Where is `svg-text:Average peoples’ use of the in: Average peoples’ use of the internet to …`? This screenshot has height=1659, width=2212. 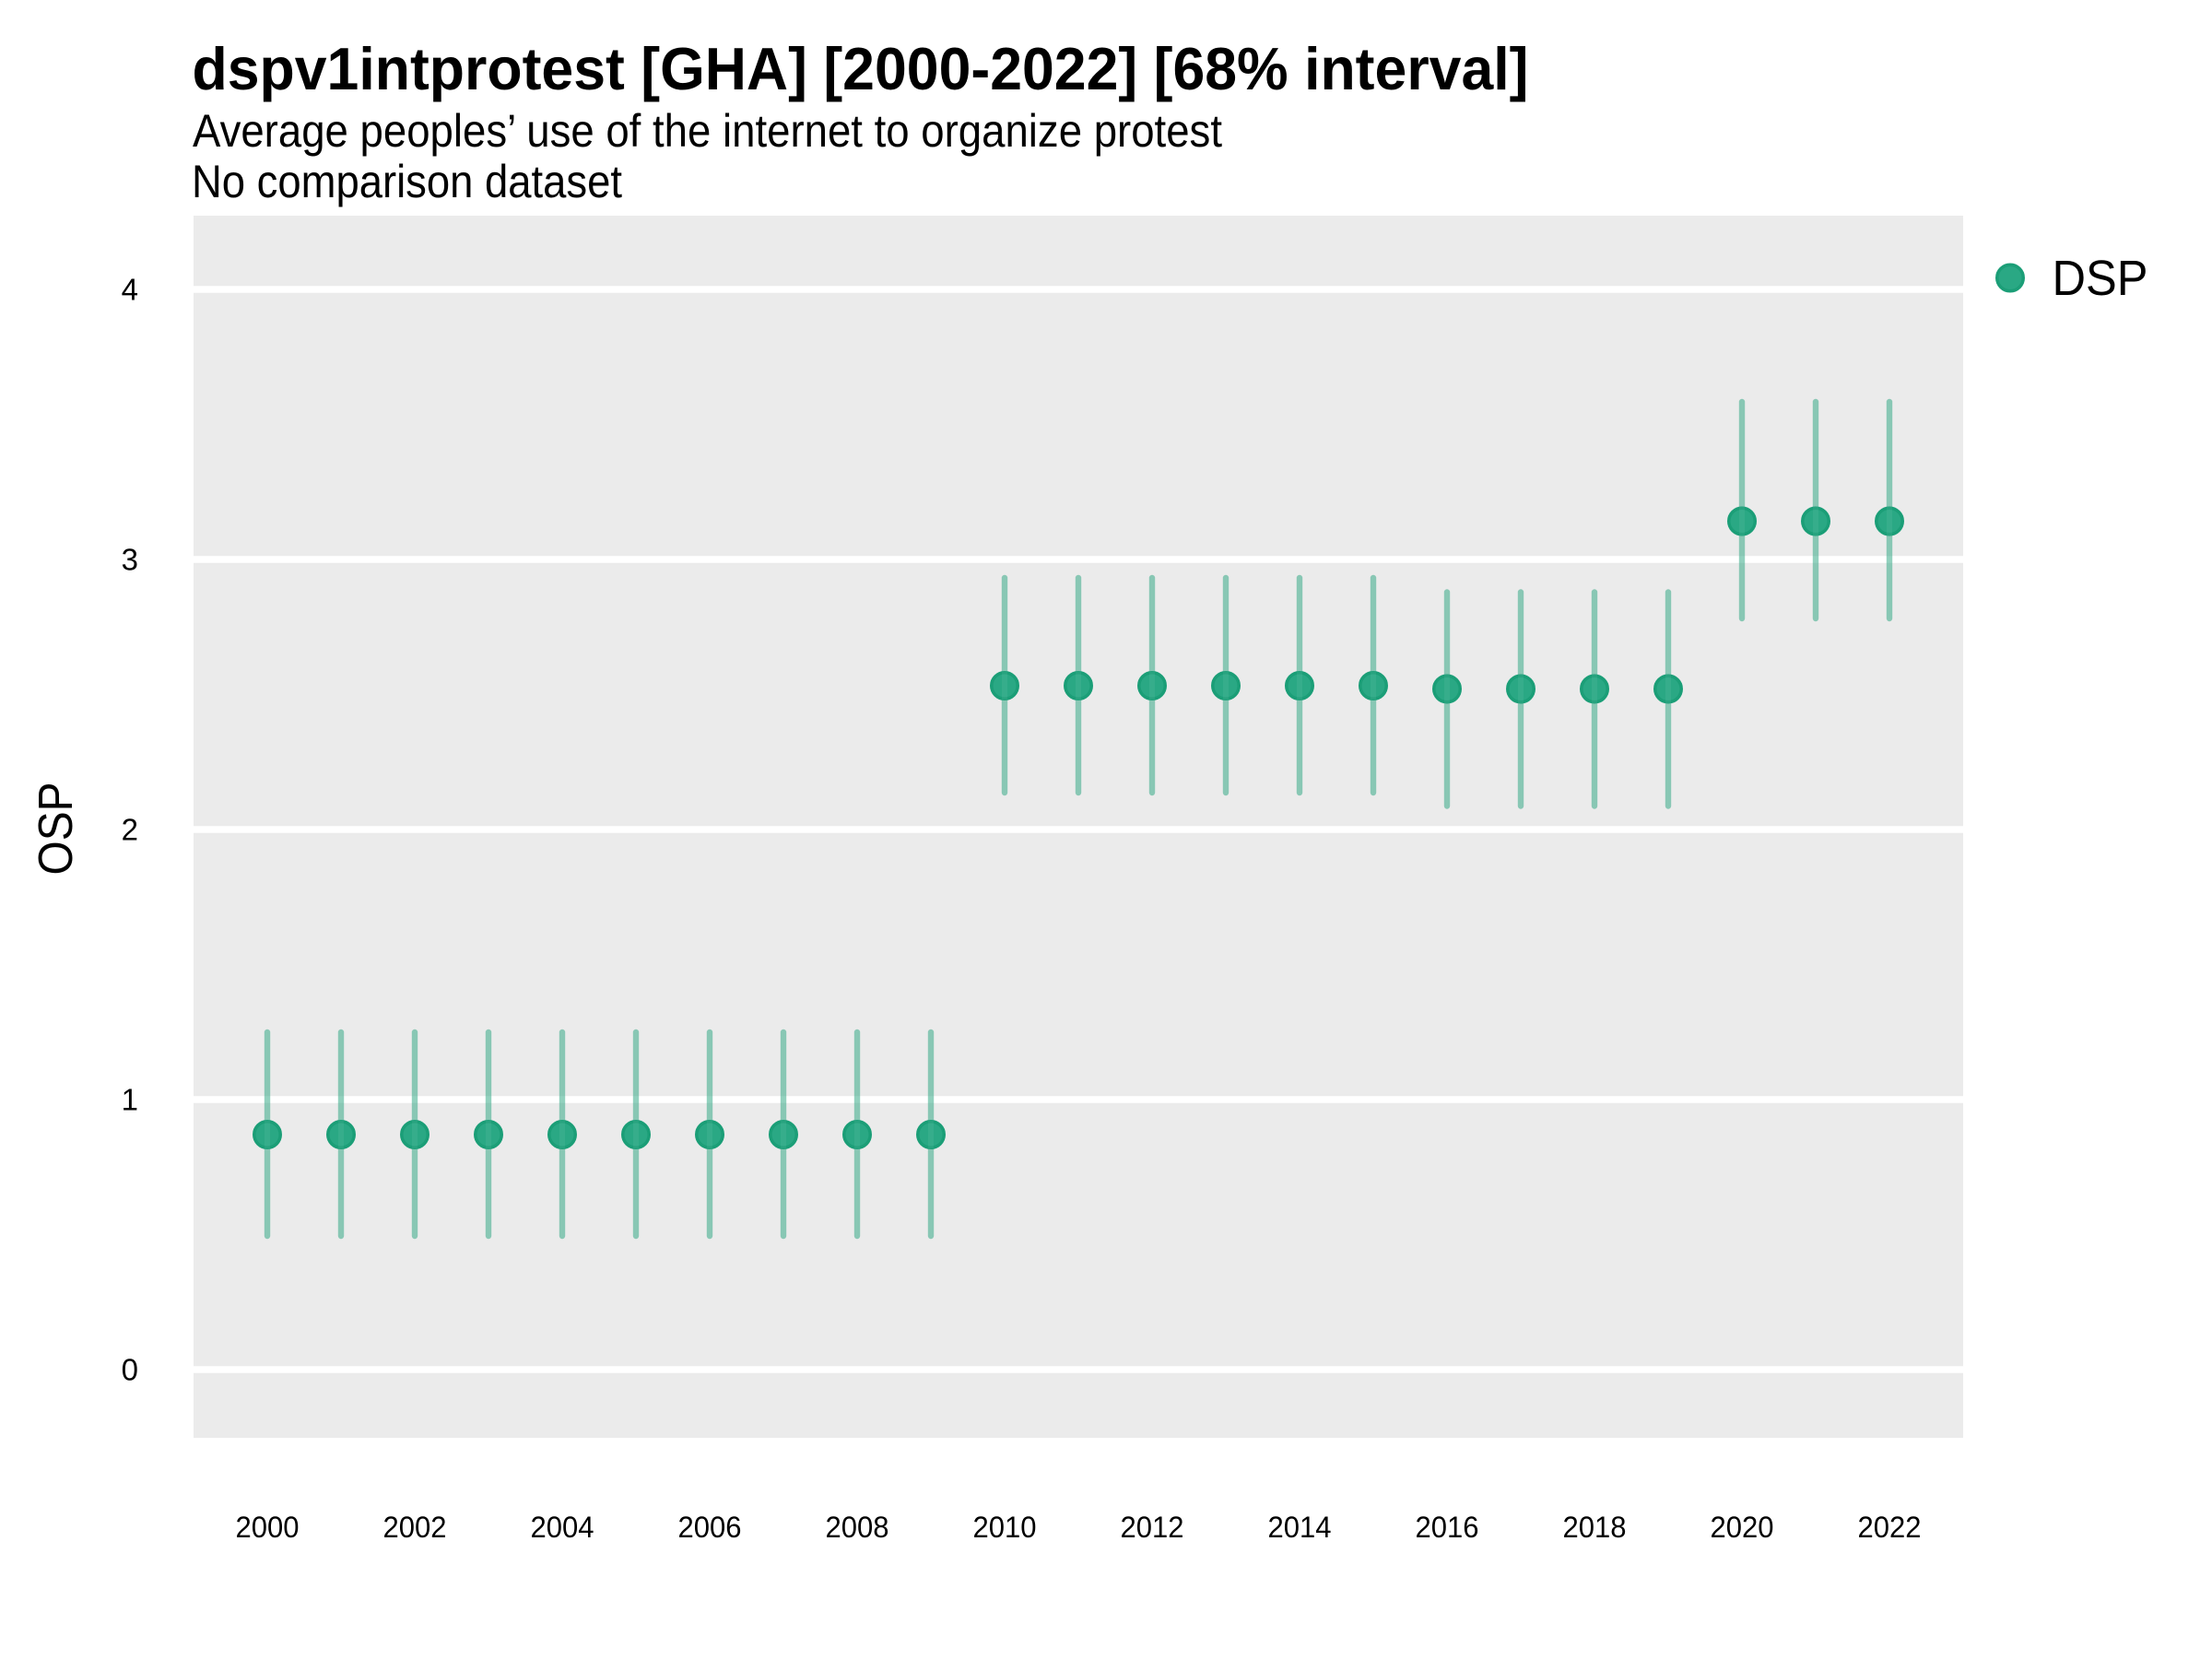
svg-text:Average peoples’ use of the in: Average peoples’ use of the internet to … is located at coordinates (707, 131).